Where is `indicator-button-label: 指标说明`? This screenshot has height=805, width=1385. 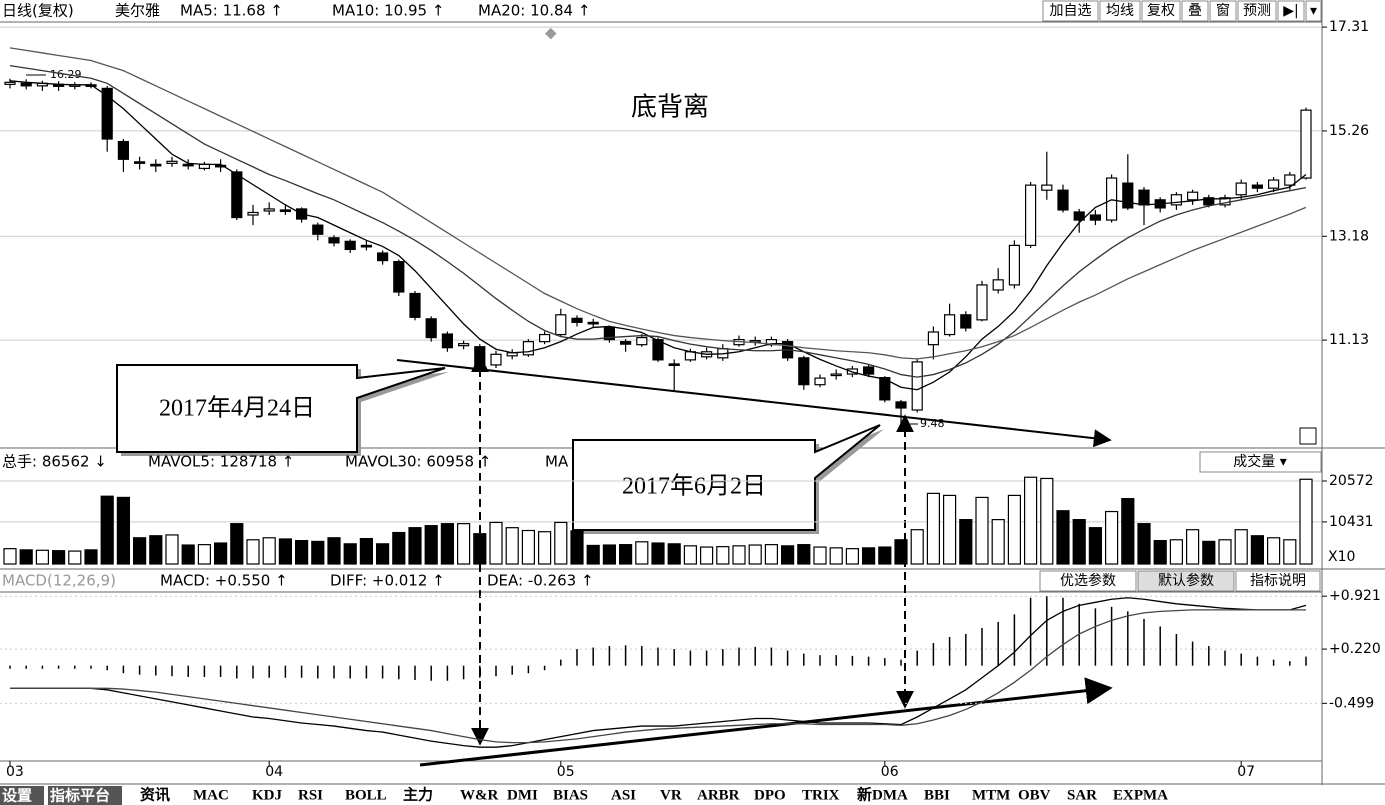 indicator-button-label: 指标说明 is located at coordinates (1278, 581).